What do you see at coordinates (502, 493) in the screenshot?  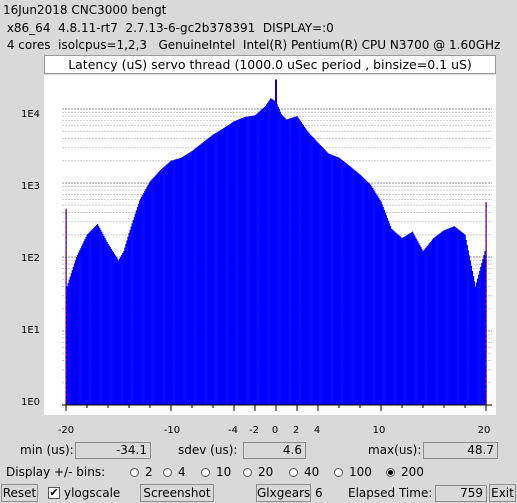 I see `exit-button: Exit` at bounding box center [502, 493].